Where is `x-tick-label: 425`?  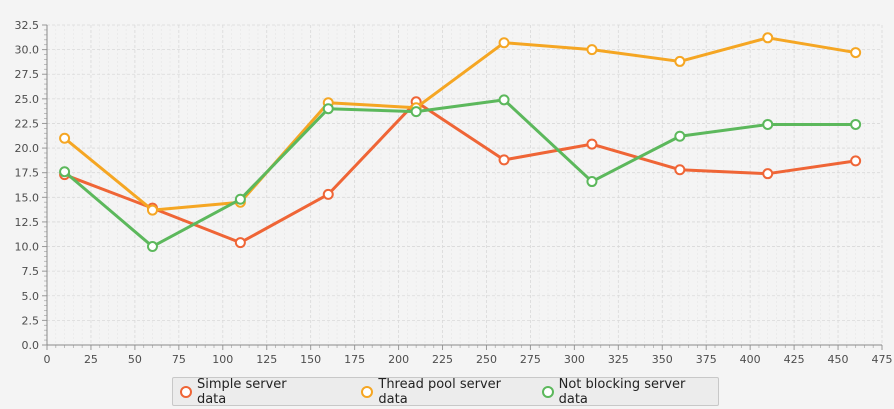
x-tick-label: 425 is located at coordinates (794, 359).